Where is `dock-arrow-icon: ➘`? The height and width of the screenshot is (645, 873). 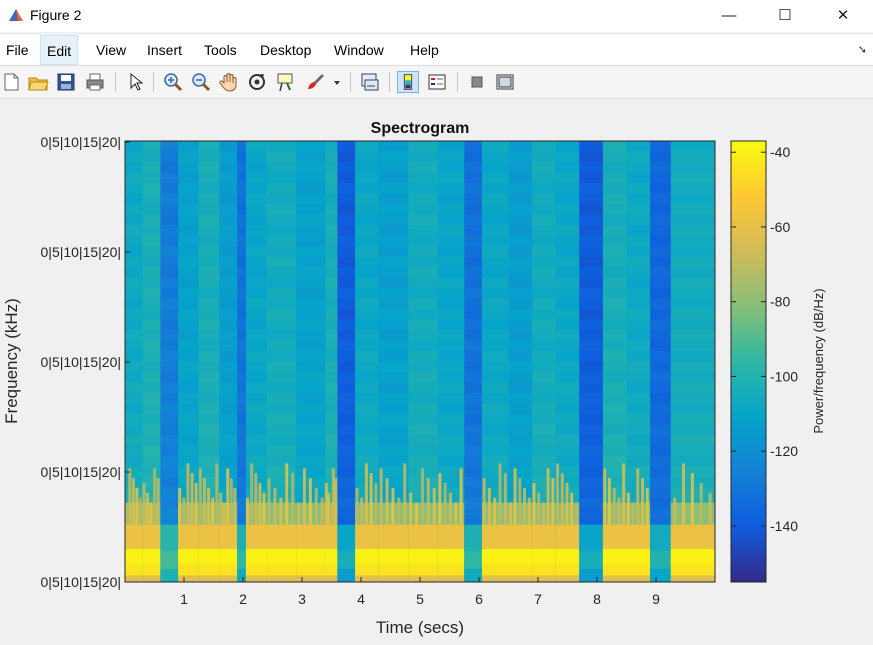 dock-arrow-icon: ➘ is located at coordinates (862, 50).